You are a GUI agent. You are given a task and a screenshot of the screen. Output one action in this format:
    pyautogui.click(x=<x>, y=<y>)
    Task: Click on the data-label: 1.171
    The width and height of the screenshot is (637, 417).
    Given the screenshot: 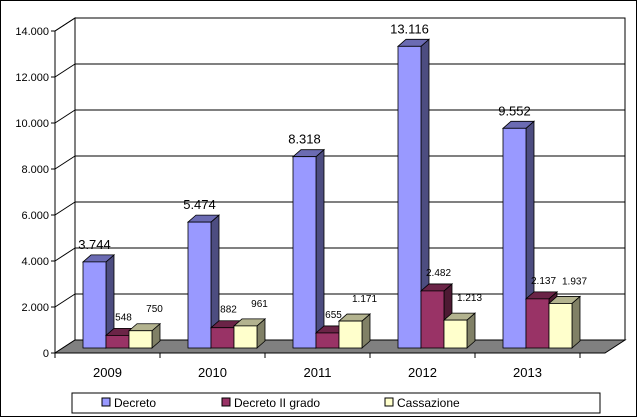 What is the action you would take?
    pyautogui.click(x=364, y=299)
    